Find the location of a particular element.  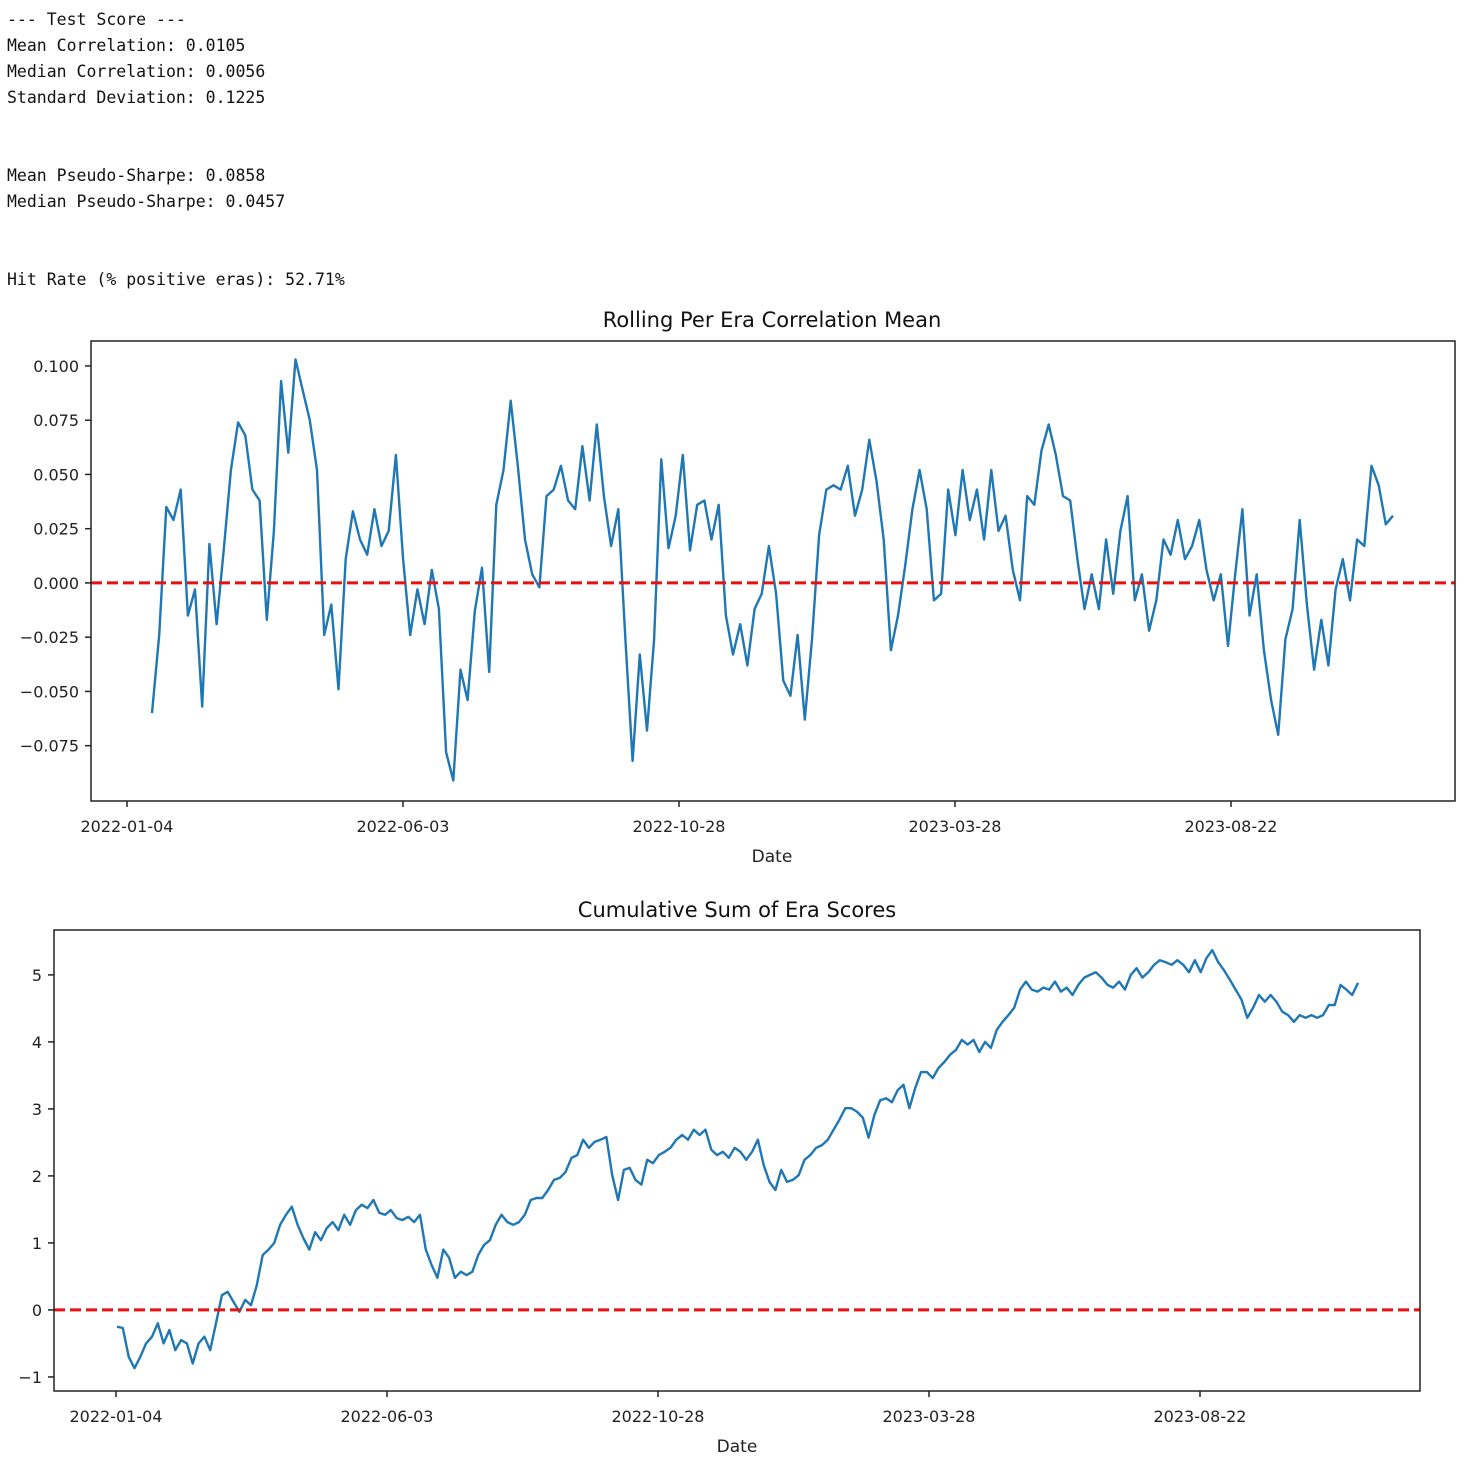

y-tick-label: 0.050 is located at coordinates (56, 474).